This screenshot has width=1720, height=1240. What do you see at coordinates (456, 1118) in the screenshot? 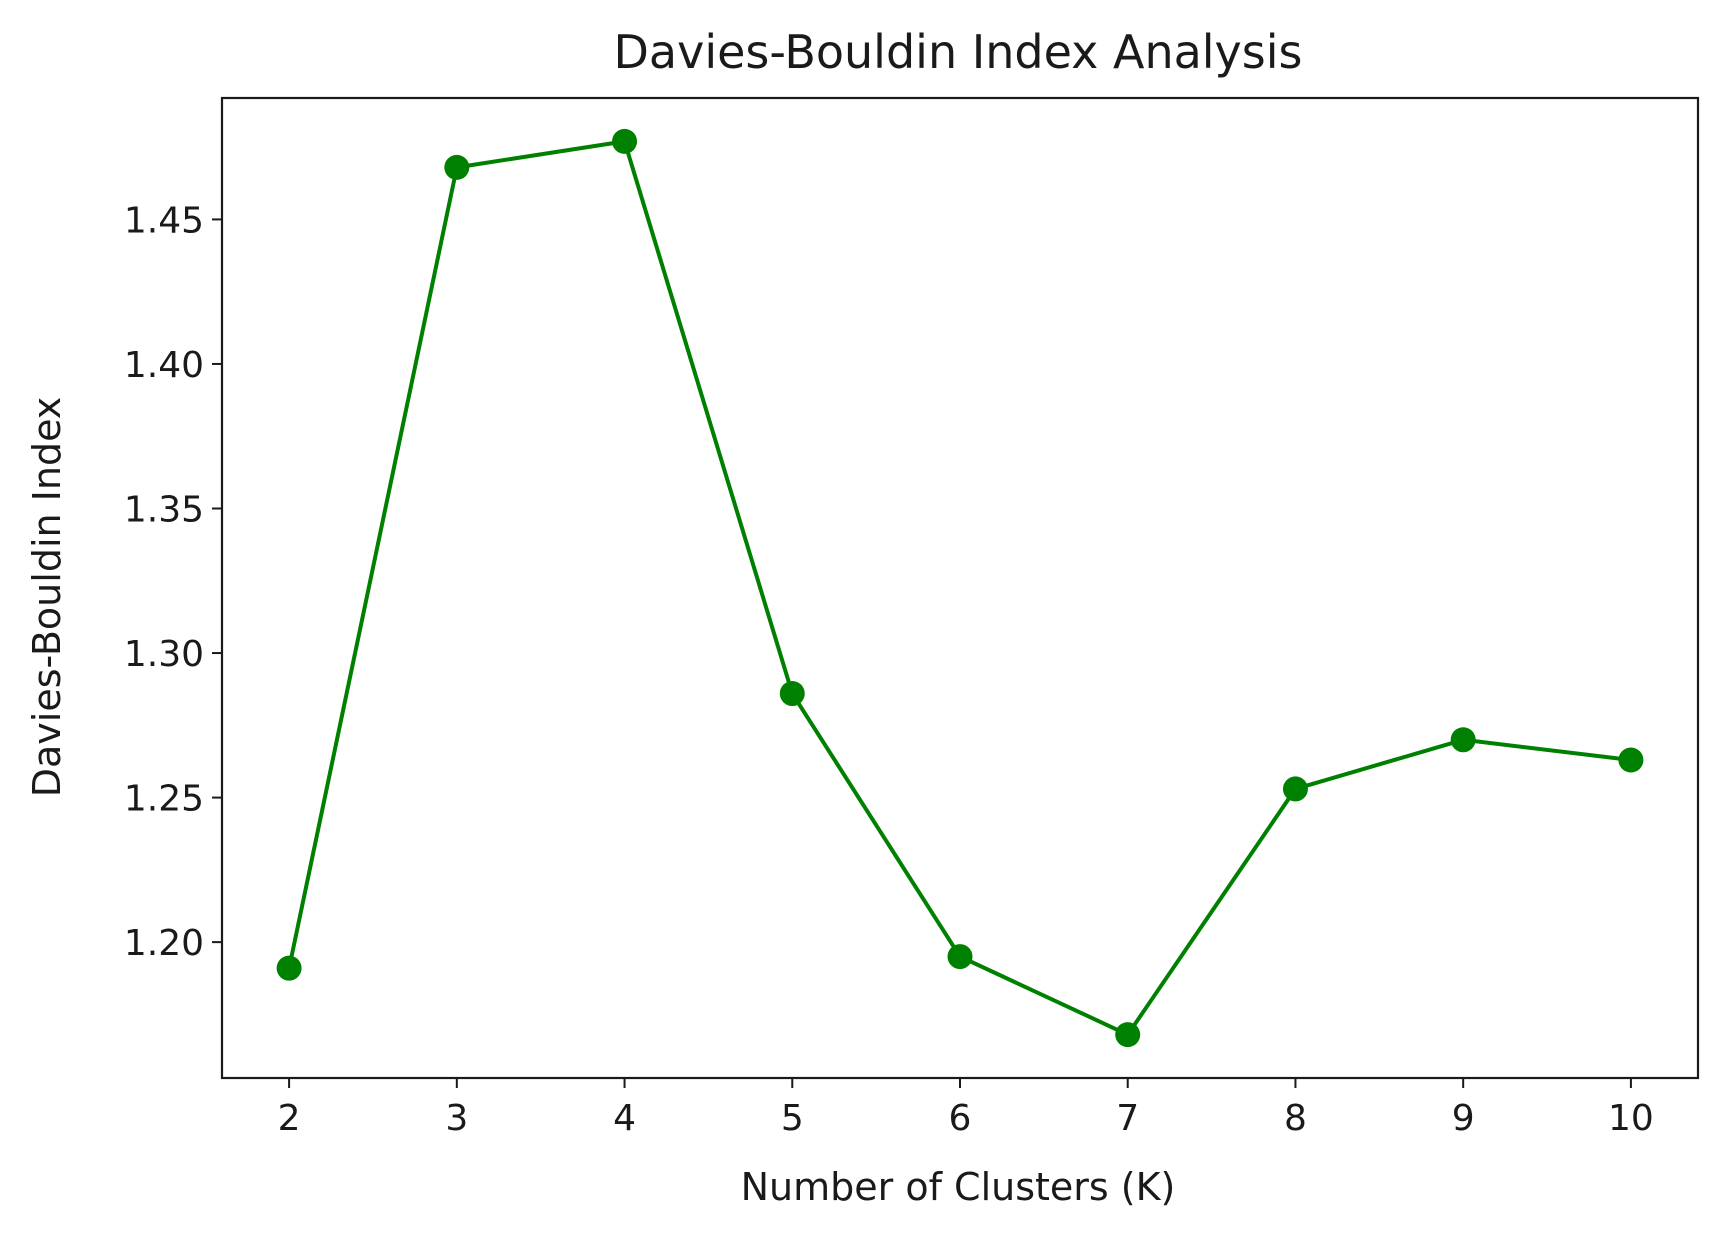
I see `x-tick-label: 3` at bounding box center [456, 1118].